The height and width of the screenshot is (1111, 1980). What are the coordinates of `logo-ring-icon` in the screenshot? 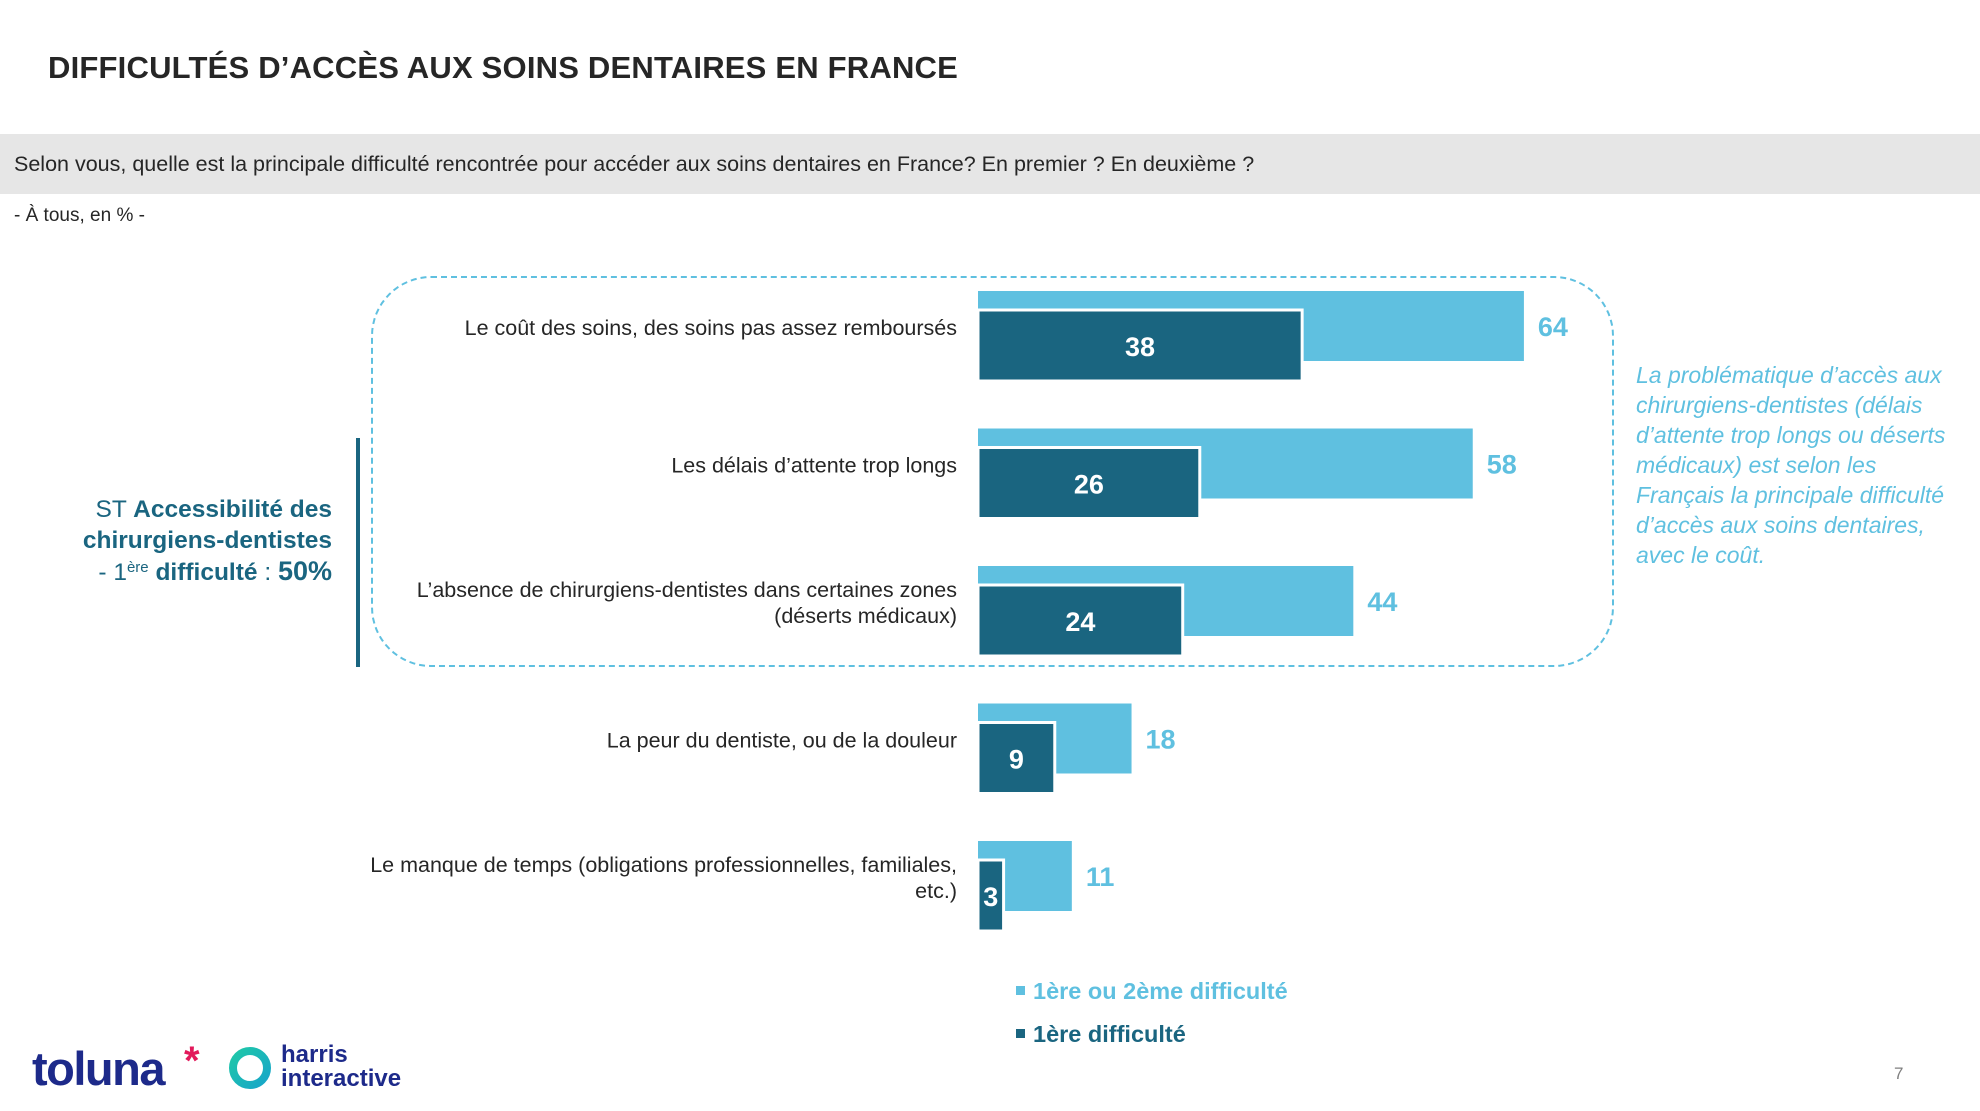 It's located at (250, 1068).